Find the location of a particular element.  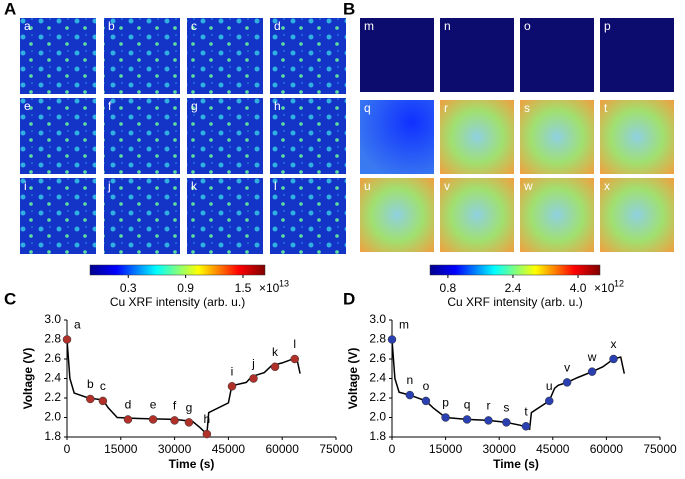

tile-label: o is located at coordinates (527, 26).